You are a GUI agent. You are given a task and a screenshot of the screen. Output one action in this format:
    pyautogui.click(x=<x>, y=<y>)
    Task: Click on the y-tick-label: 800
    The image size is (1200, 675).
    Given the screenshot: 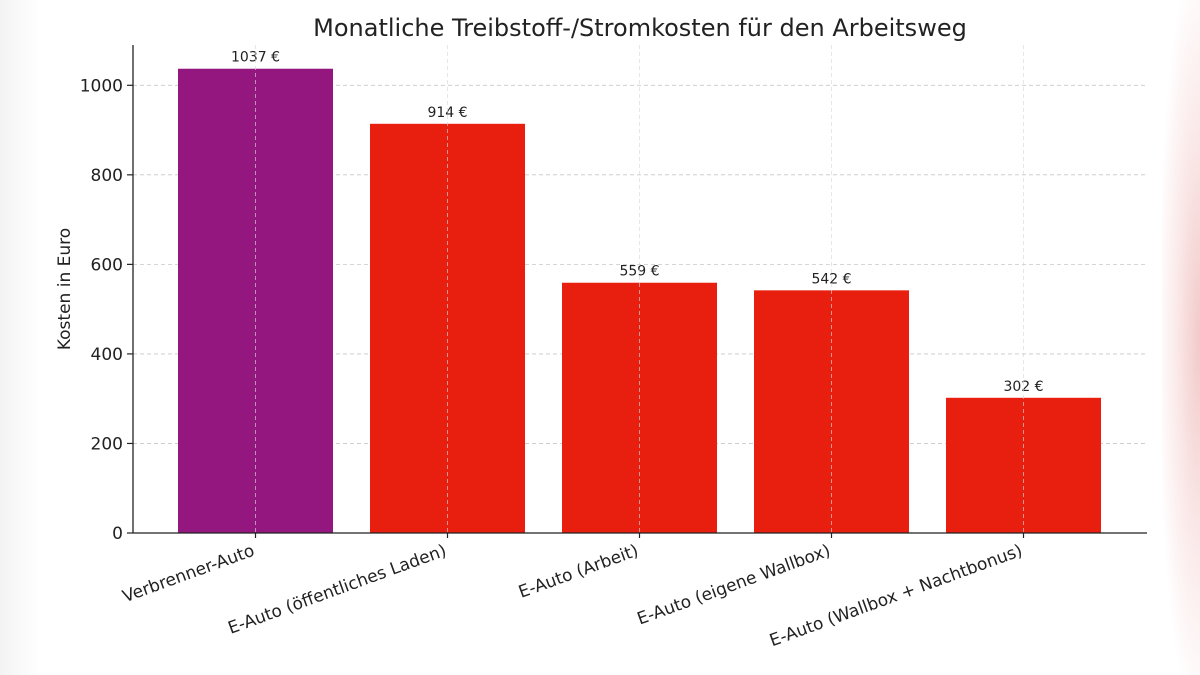 What is the action you would take?
    pyautogui.click(x=107, y=176)
    